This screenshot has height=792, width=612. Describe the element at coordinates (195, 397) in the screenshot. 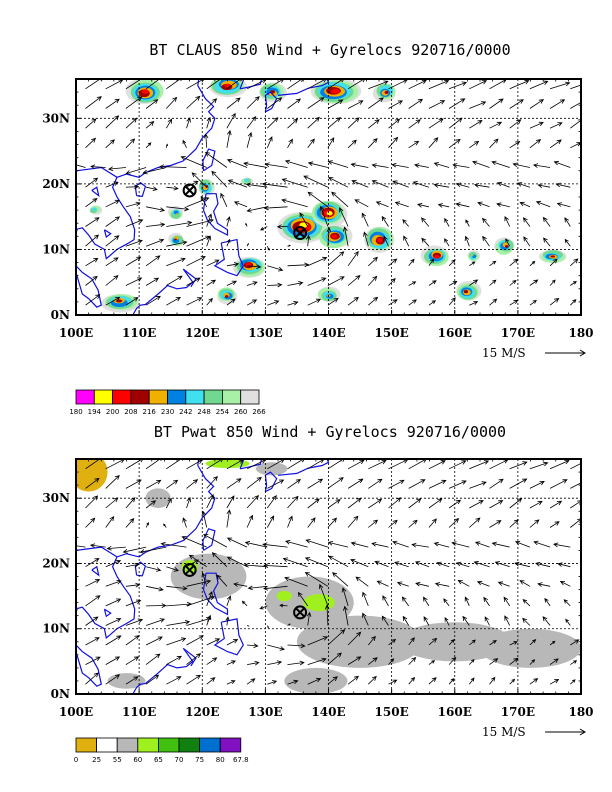

I see `colorbar-box` at that location.